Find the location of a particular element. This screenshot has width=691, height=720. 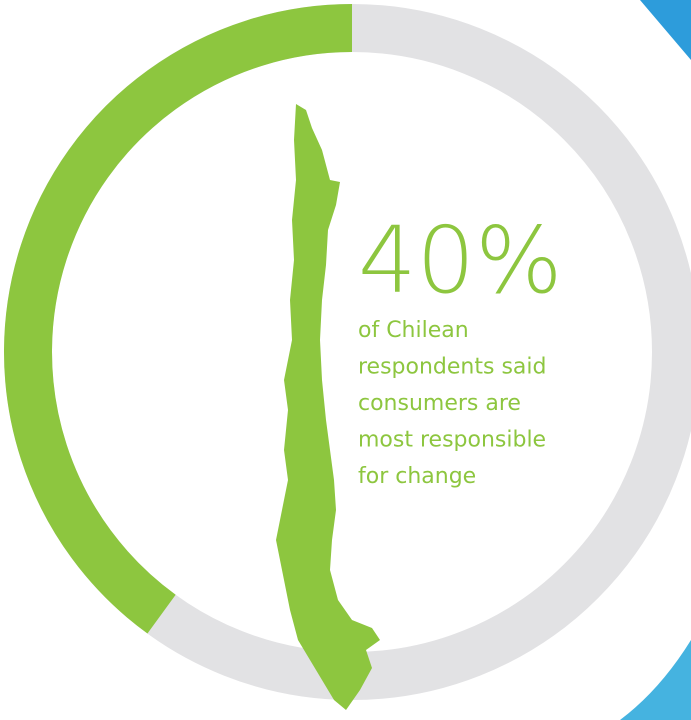

annotation-line: respondents said is located at coordinates (452, 367).